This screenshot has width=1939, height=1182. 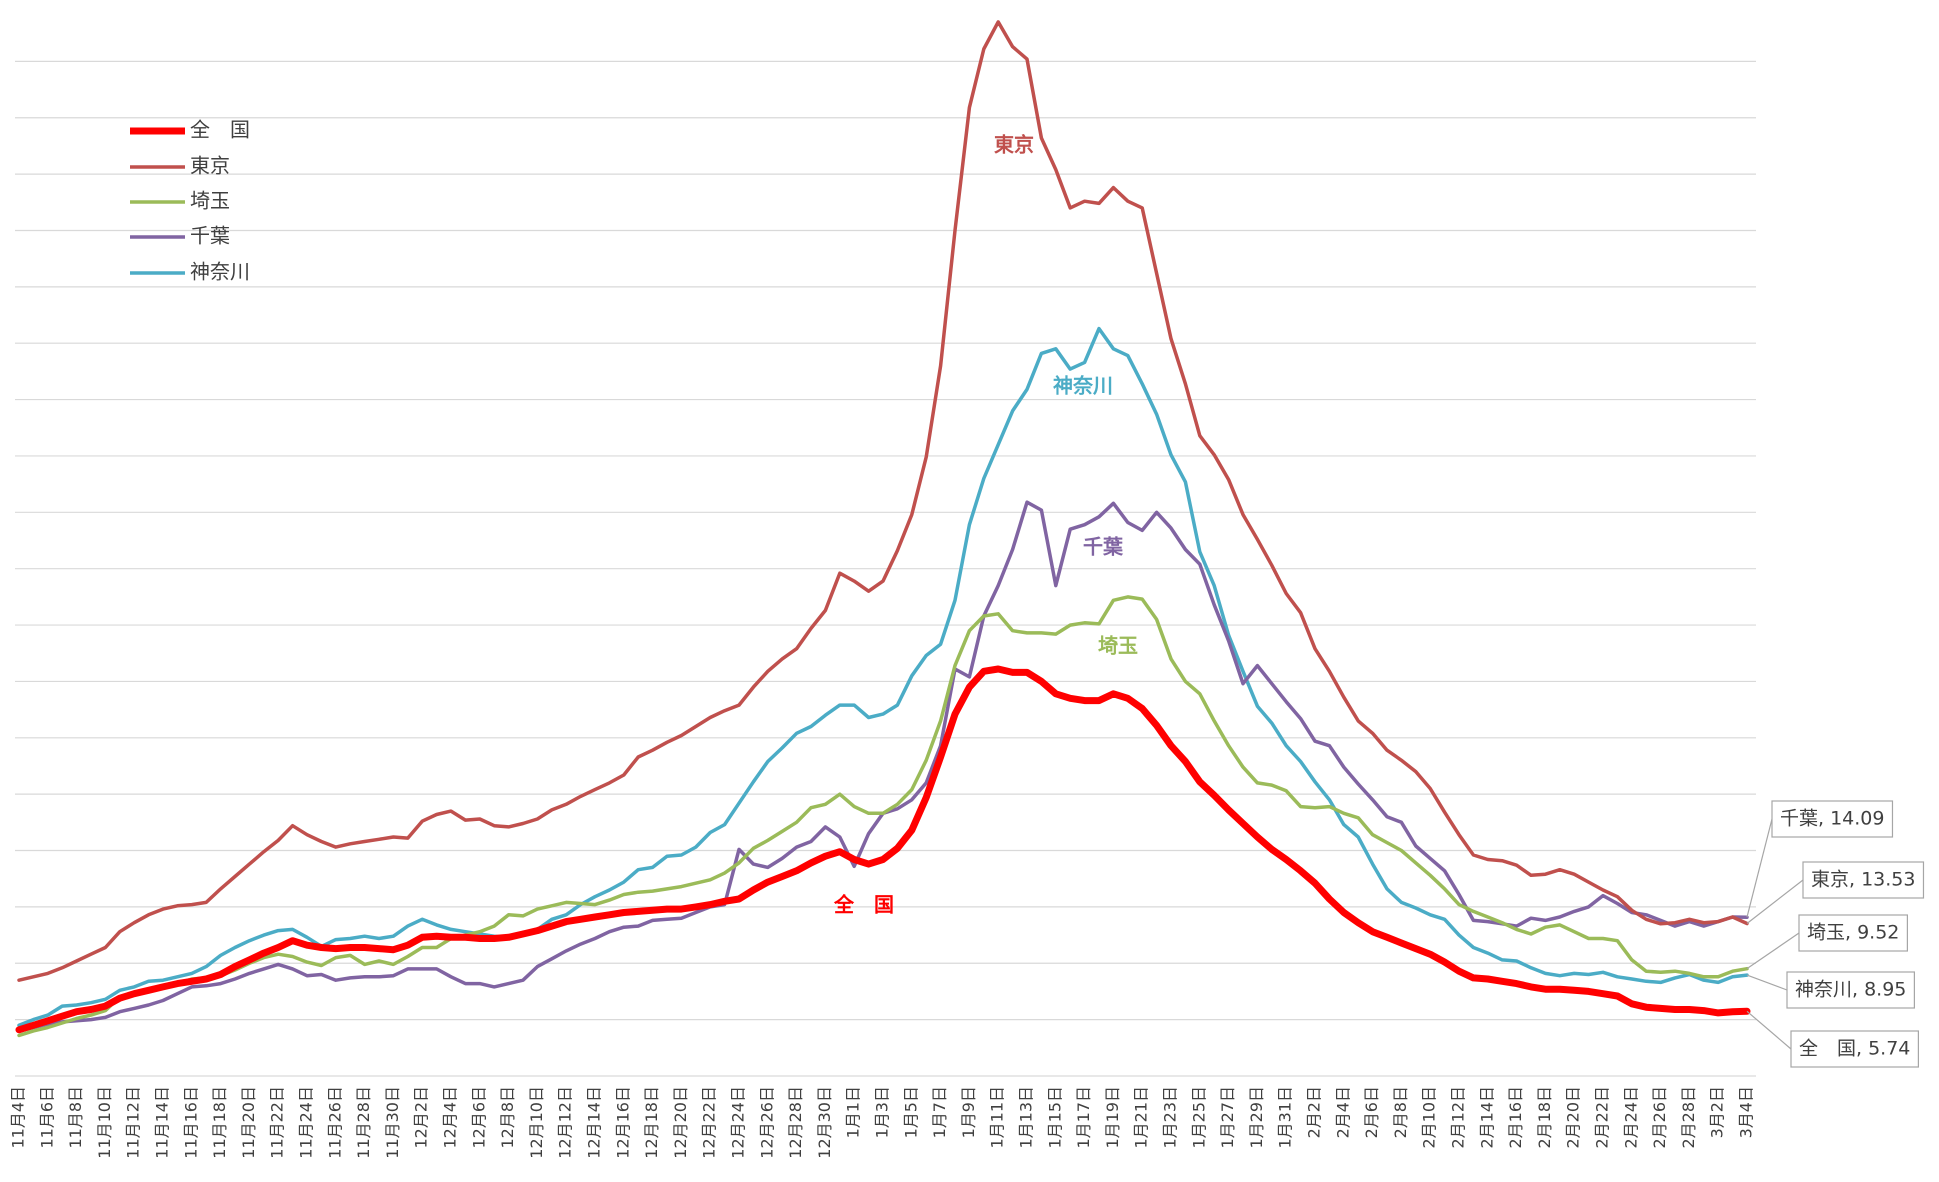 What do you see at coordinates (334, 1122) in the screenshot?
I see `x-tick-label: 11月26日` at bounding box center [334, 1122].